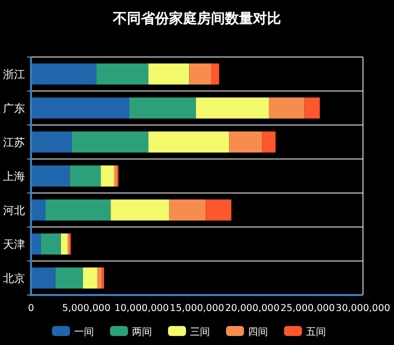 The height and width of the screenshot is (345, 394). Describe the element at coordinates (14, 108) in the screenshot. I see `y-tick-label: 广东` at that location.